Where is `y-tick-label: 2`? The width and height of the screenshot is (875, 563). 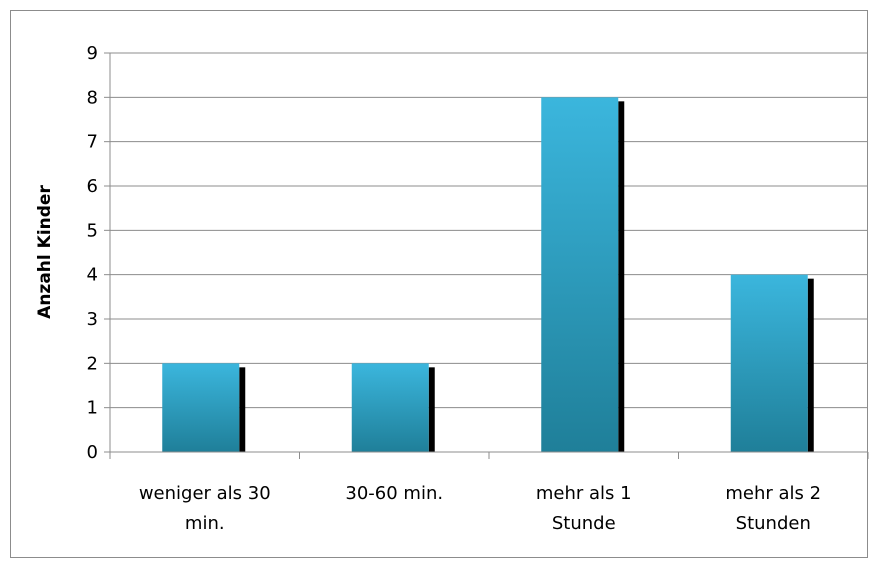
y-tick-label: 2 is located at coordinates (92, 363).